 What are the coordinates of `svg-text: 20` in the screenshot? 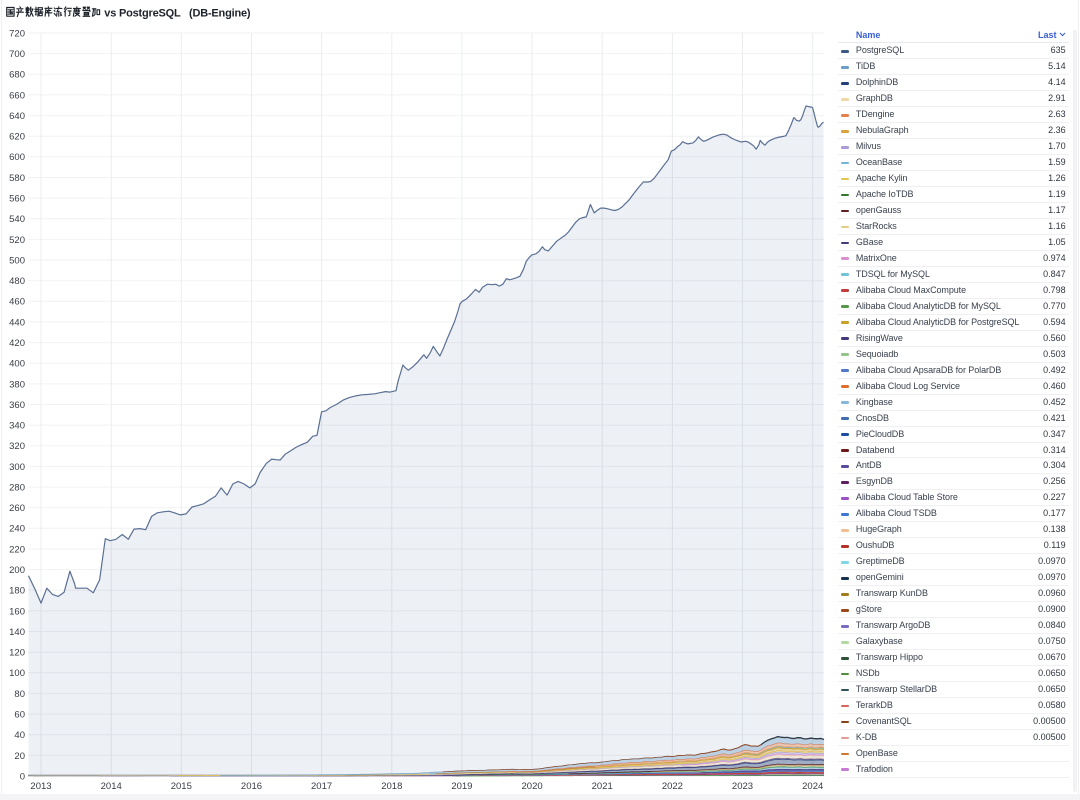 It's located at (19, 756).